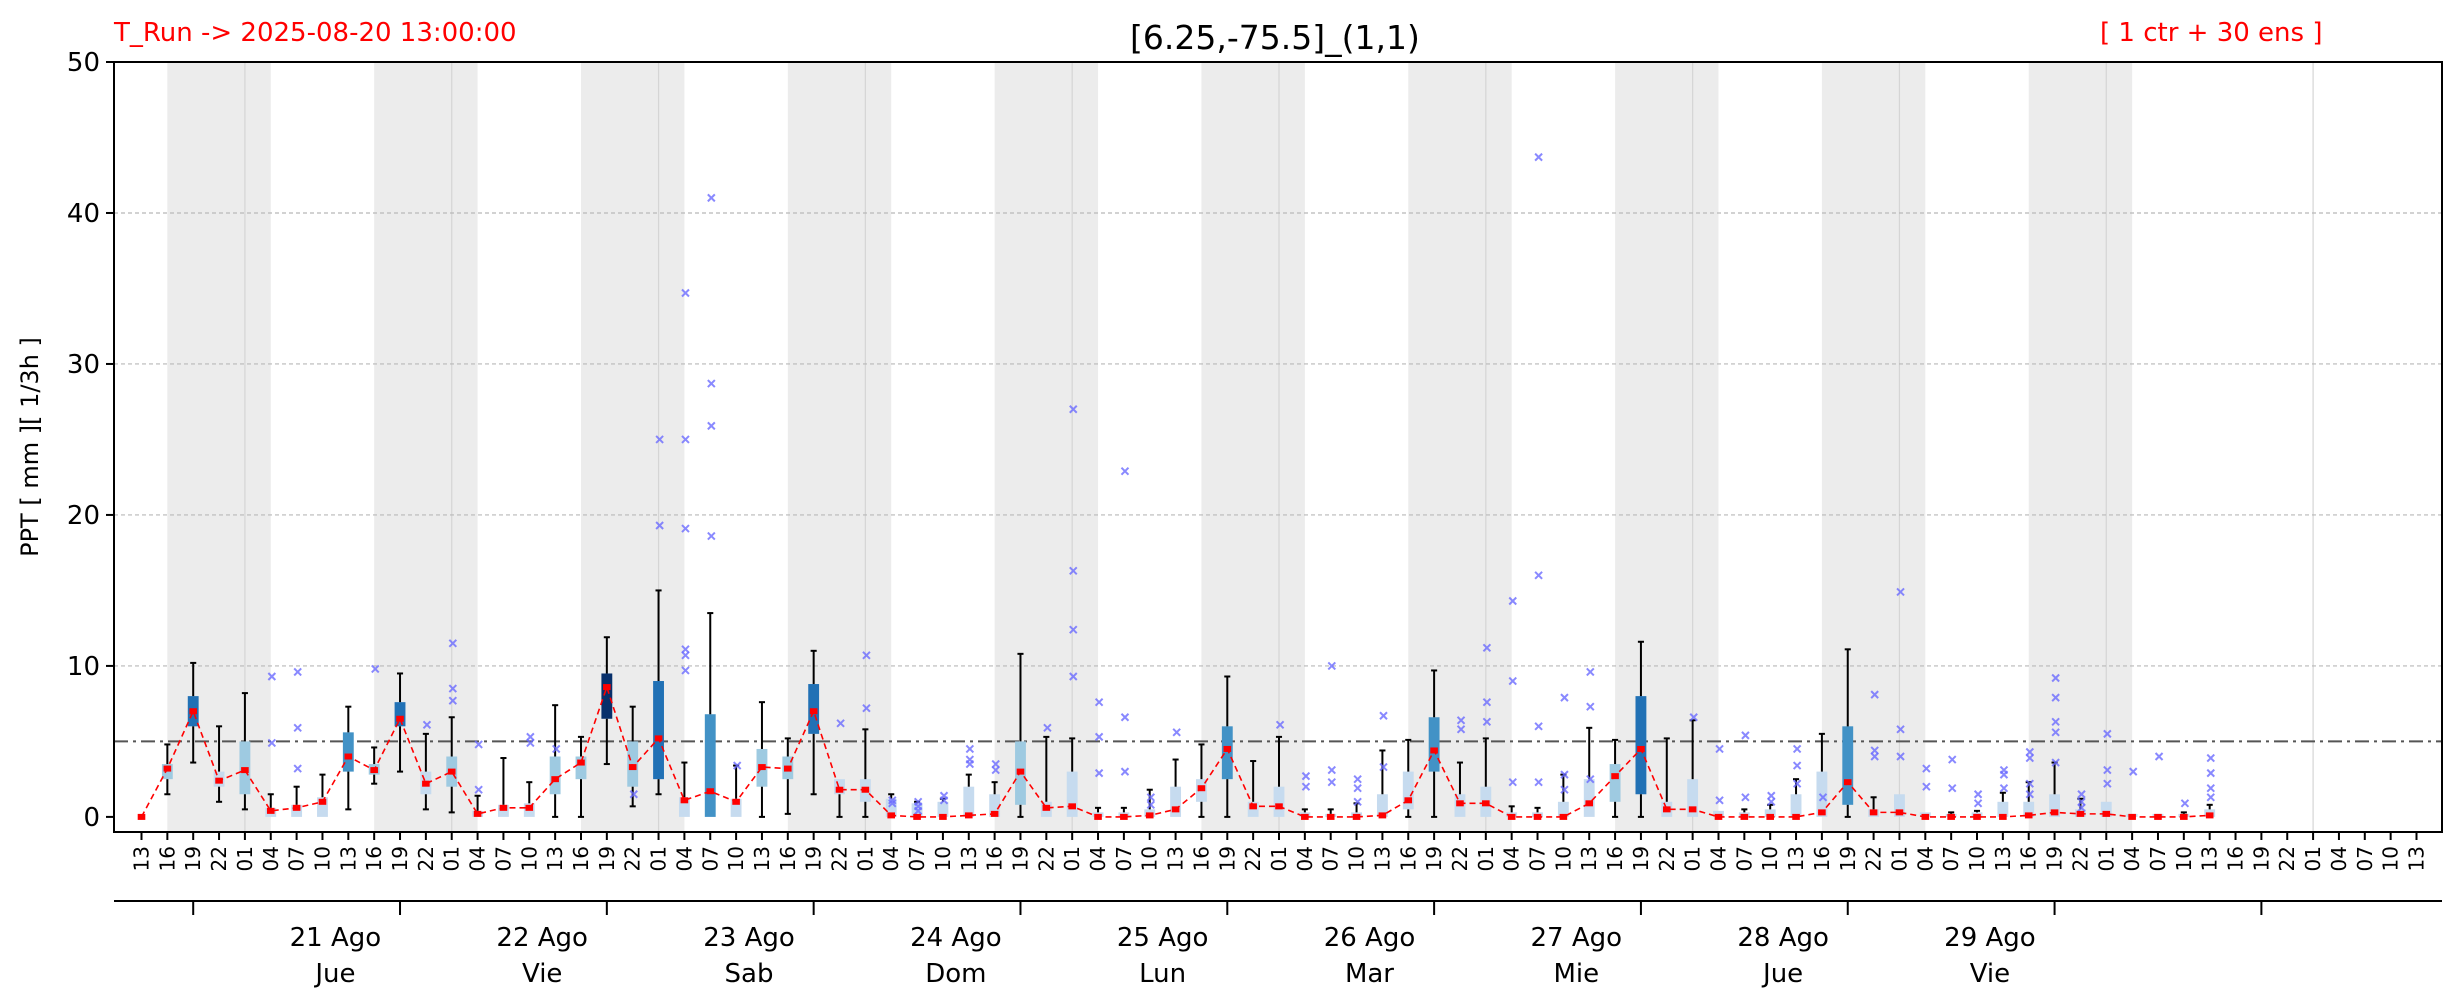  I want to click on day-date-label: 21 Ago, so click(336, 938).